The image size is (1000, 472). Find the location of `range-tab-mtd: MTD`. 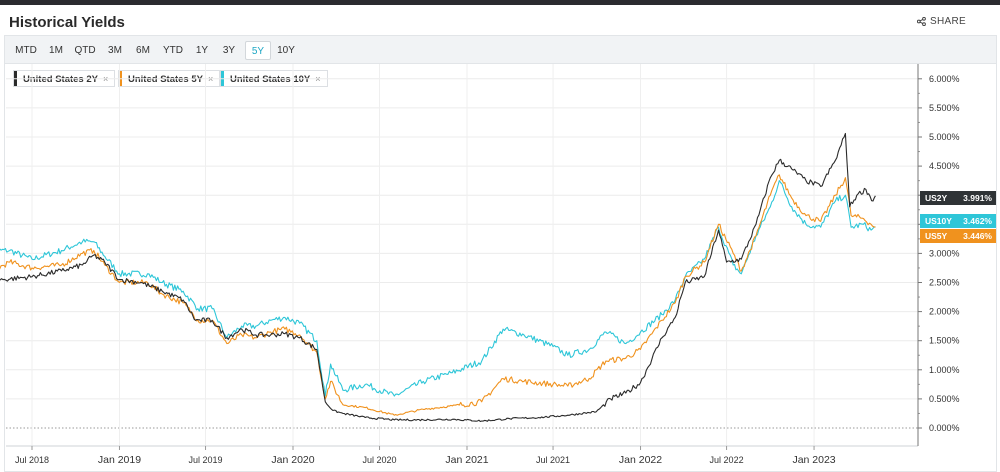

range-tab-mtd: MTD is located at coordinates (26, 50).